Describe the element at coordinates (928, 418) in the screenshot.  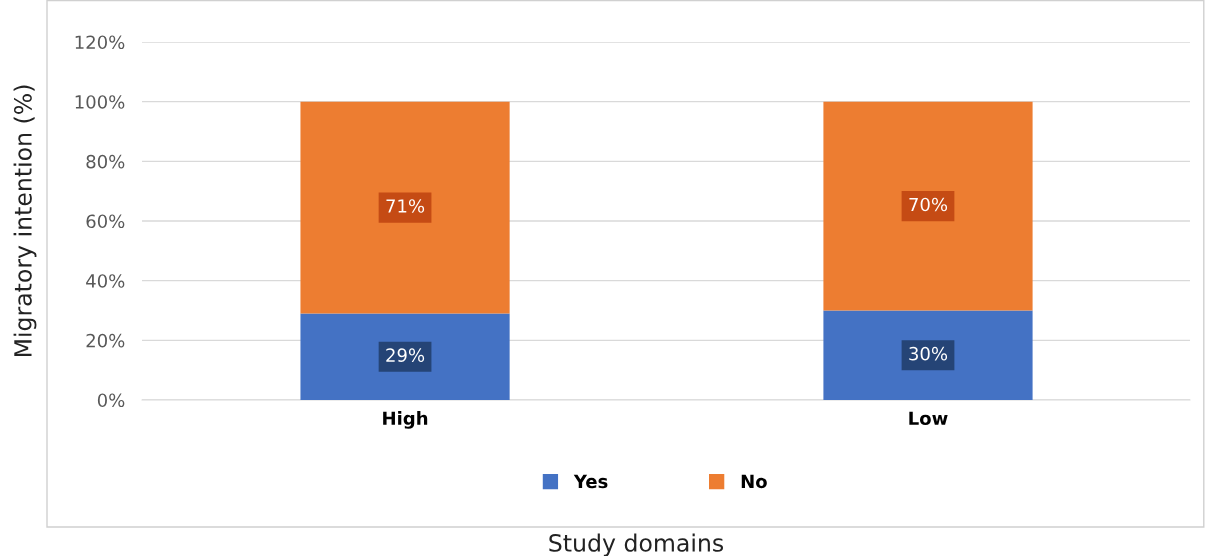
I see `x-tick-label: Low` at that location.